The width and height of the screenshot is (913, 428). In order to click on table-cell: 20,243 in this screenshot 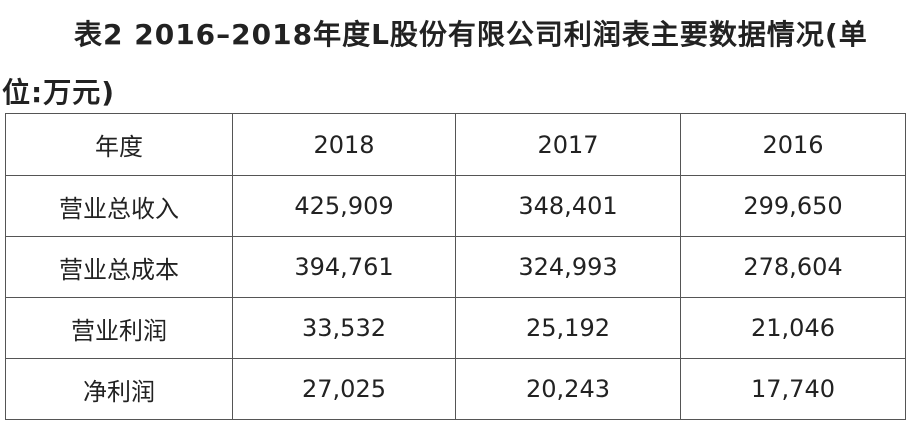, I will do `click(568, 389)`.